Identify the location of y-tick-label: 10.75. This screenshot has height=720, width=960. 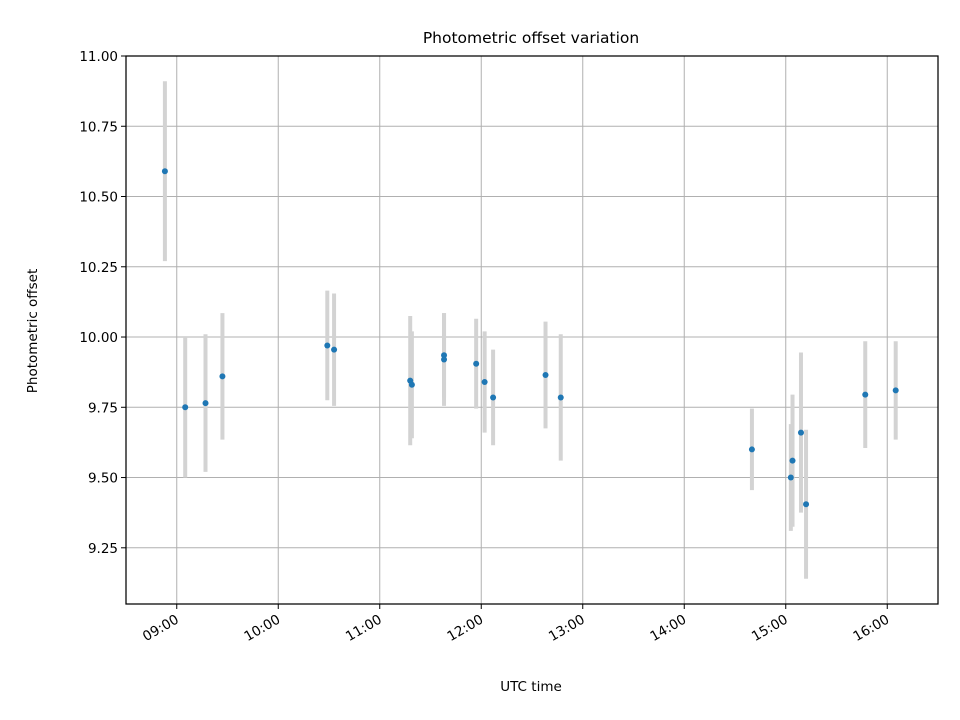
(98, 127).